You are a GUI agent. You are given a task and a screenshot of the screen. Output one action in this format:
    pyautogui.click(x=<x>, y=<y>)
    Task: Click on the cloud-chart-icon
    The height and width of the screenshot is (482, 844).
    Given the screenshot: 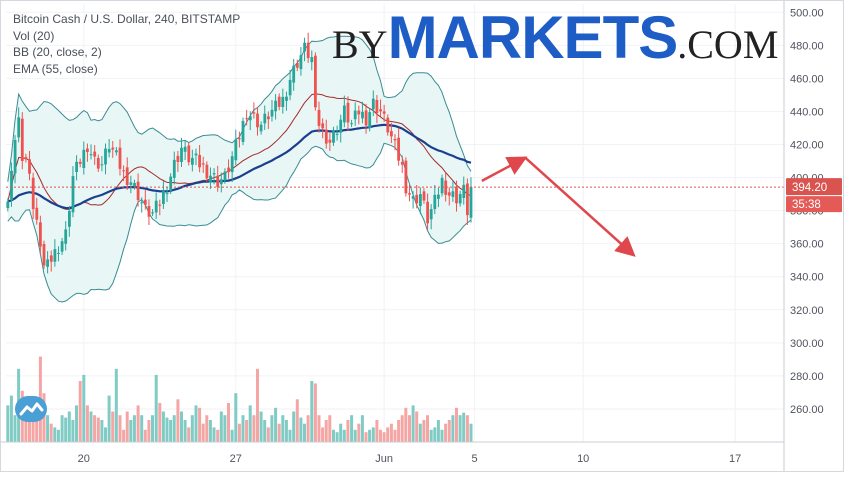 What is the action you would take?
    pyautogui.click(x=31, y=409)
    